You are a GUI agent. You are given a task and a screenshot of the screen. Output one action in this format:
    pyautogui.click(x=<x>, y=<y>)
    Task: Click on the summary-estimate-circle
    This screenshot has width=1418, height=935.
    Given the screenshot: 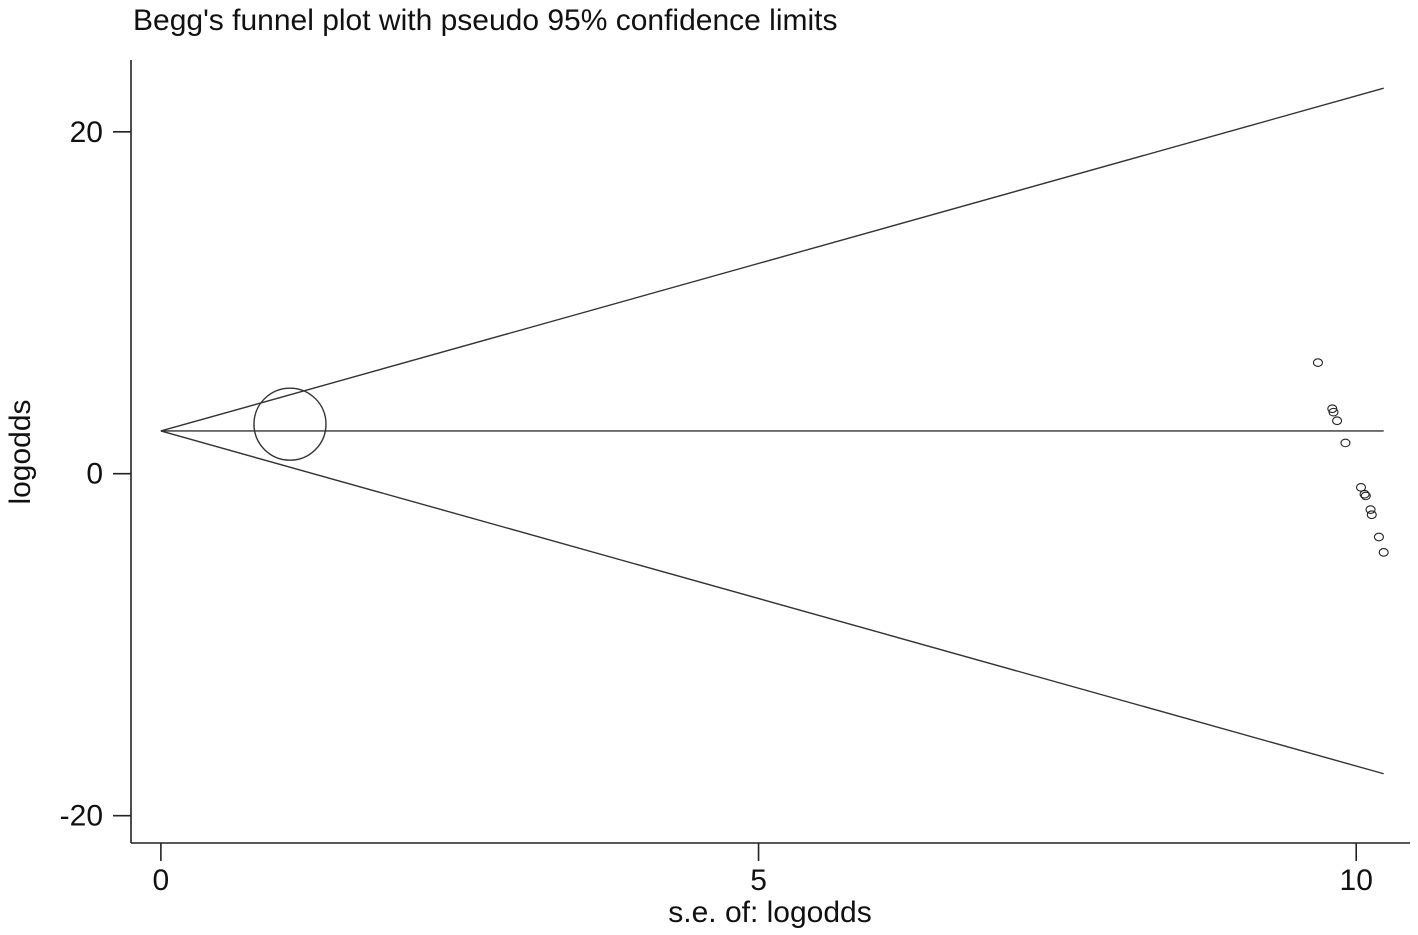 What is the action you would take?
    pyautogui.click(x=290, y=424)
    